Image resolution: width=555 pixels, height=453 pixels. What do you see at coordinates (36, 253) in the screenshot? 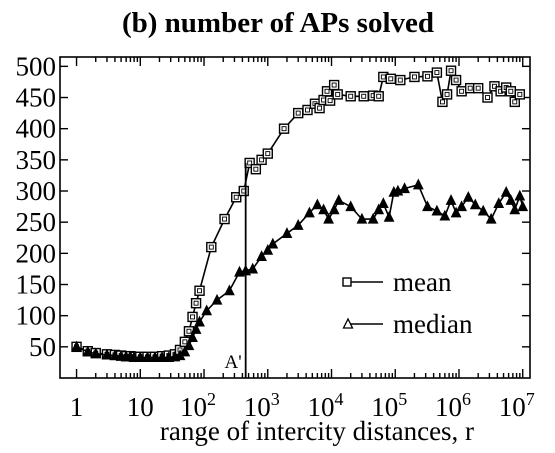
I see `y-tick-label: 200` at bounding box center [36, 253].